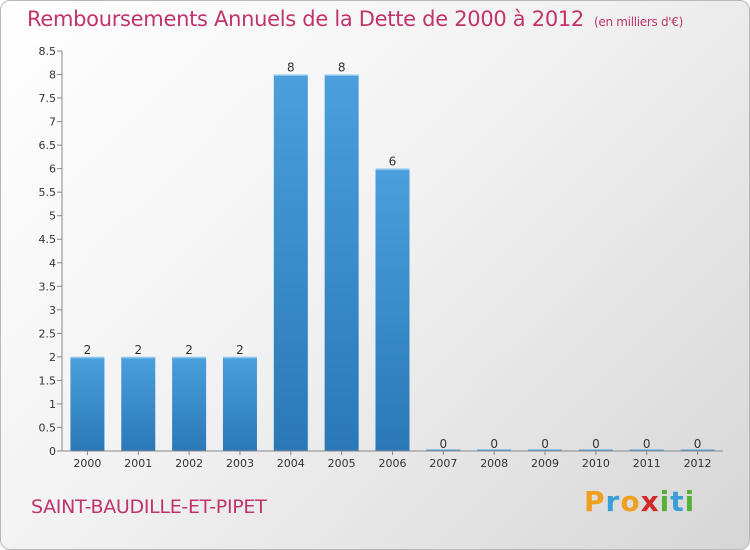 Image resolution: width=750 pixels, height=550 pixels. I want to click on commune-name: SAINT-BAUDILLE-ET-PIPET, so click(149, 507).